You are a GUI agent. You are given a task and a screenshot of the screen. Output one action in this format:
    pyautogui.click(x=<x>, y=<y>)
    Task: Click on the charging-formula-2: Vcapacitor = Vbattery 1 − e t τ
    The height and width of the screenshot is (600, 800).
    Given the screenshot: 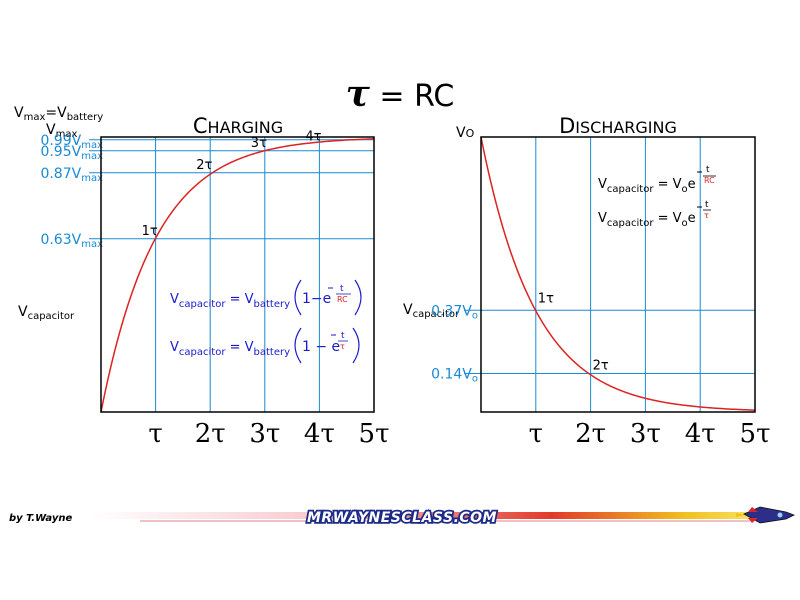 What is the action you would take?
    pyautogui.click(x=265, y=345)
    